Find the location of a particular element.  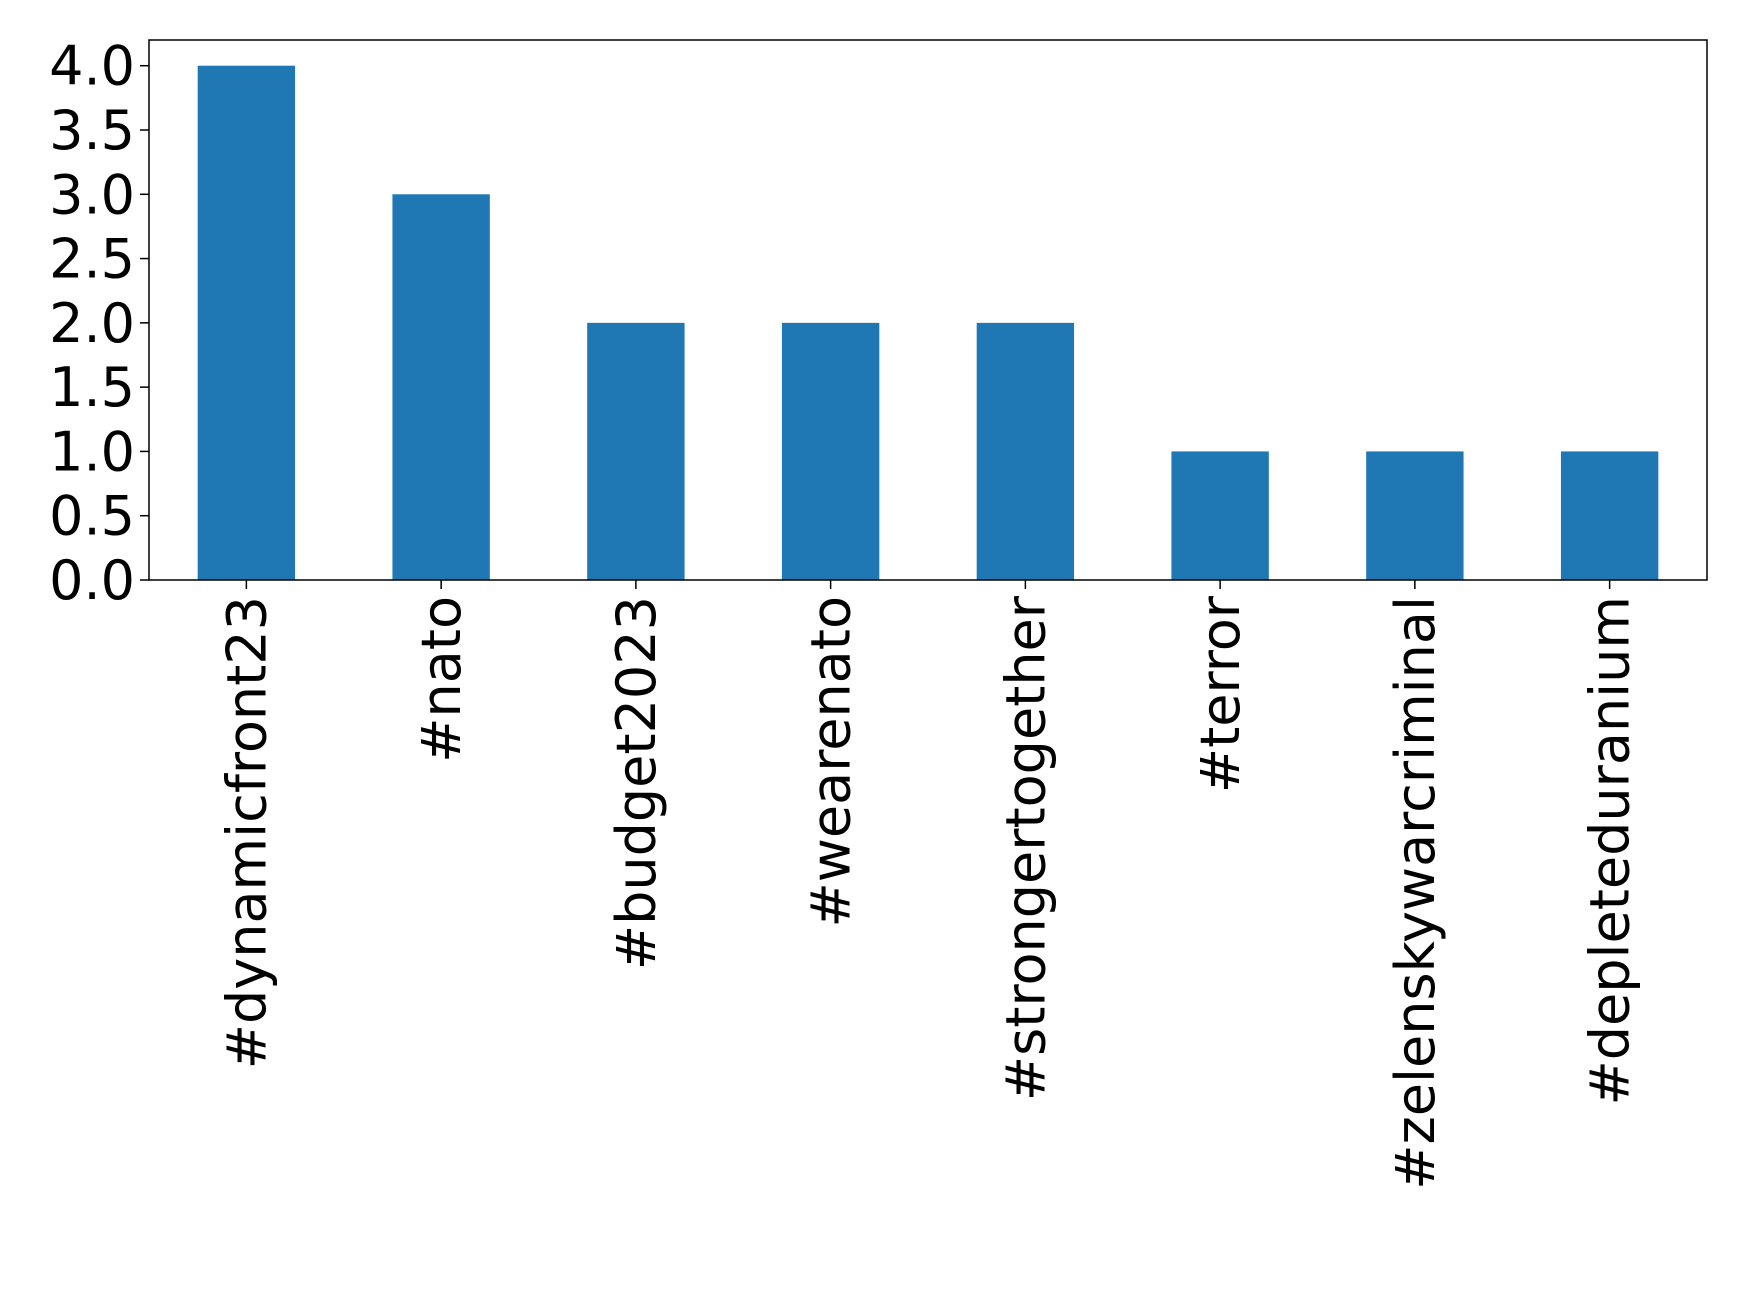

x-tick-label: #terror is located at coordinates (1220, 694).